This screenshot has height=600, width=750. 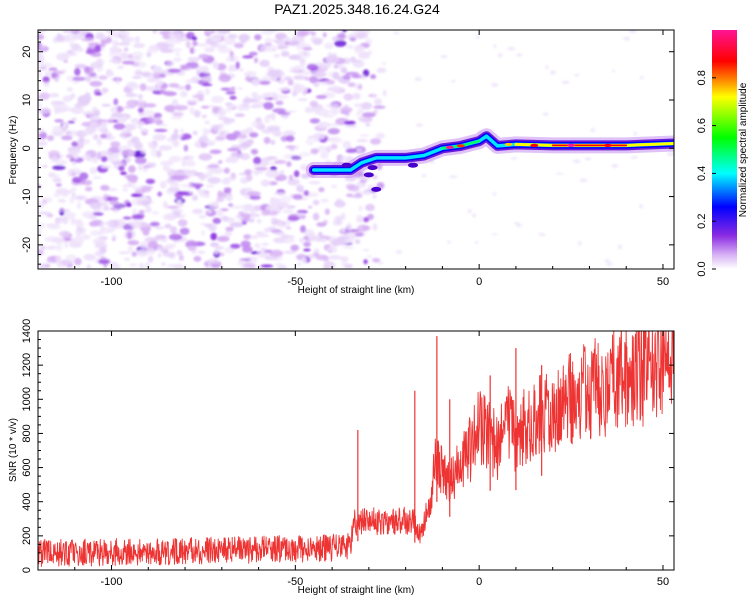 I want to click on snr-x-tick-label: -50, so click(x=295, y=582).